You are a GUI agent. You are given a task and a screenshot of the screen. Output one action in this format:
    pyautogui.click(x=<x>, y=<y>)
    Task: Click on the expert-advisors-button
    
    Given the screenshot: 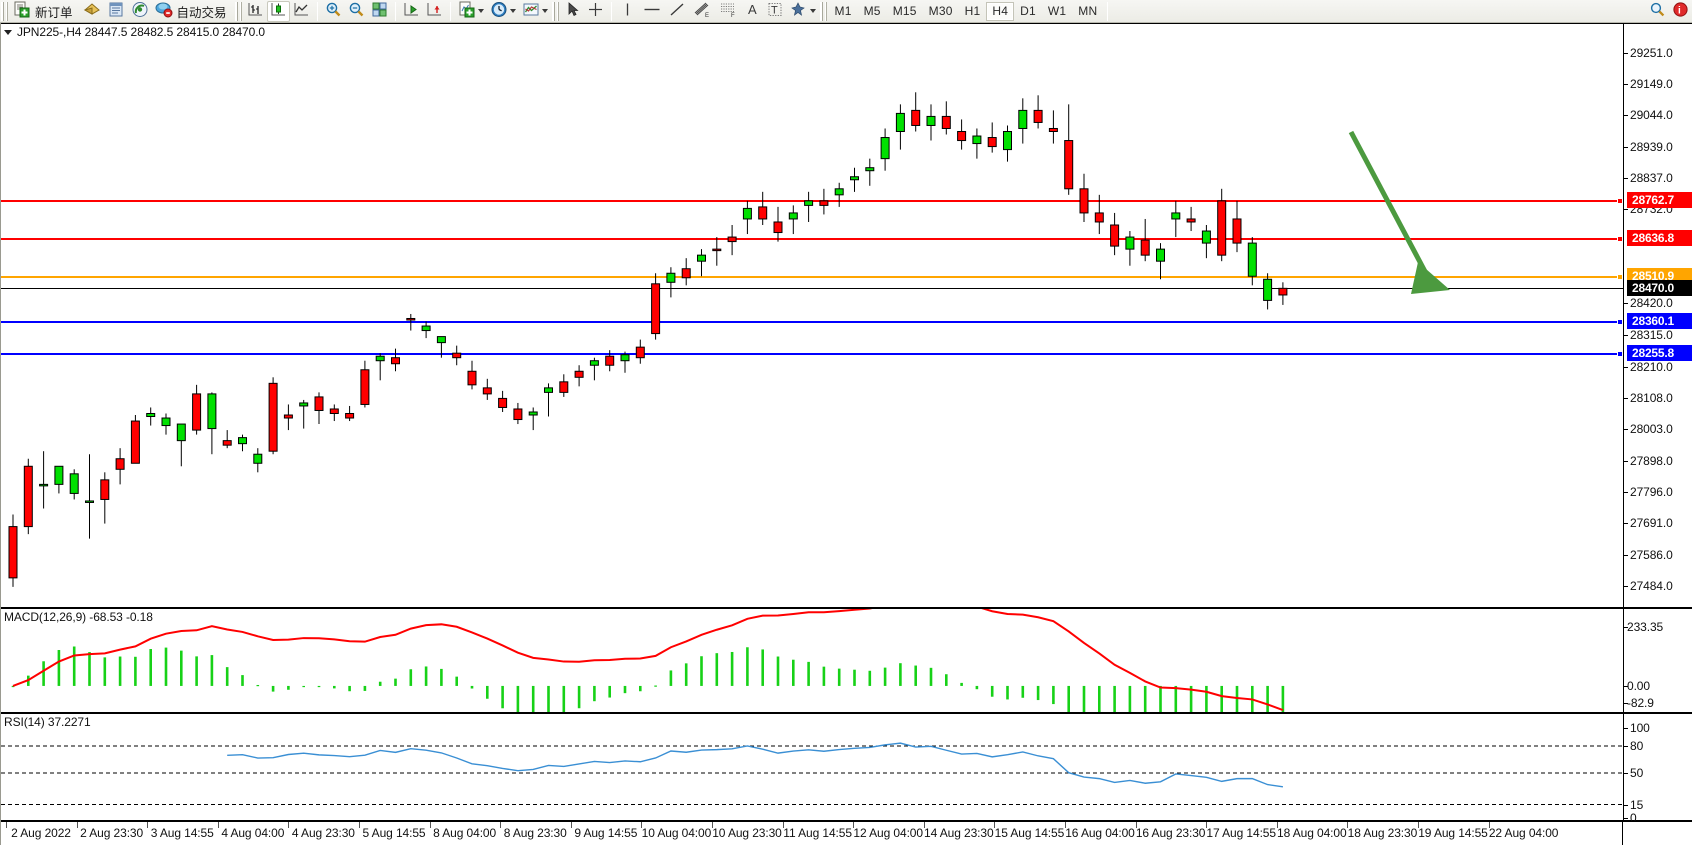 What is the action you would take?
    pyautogui.click(x=92, y=11)
    